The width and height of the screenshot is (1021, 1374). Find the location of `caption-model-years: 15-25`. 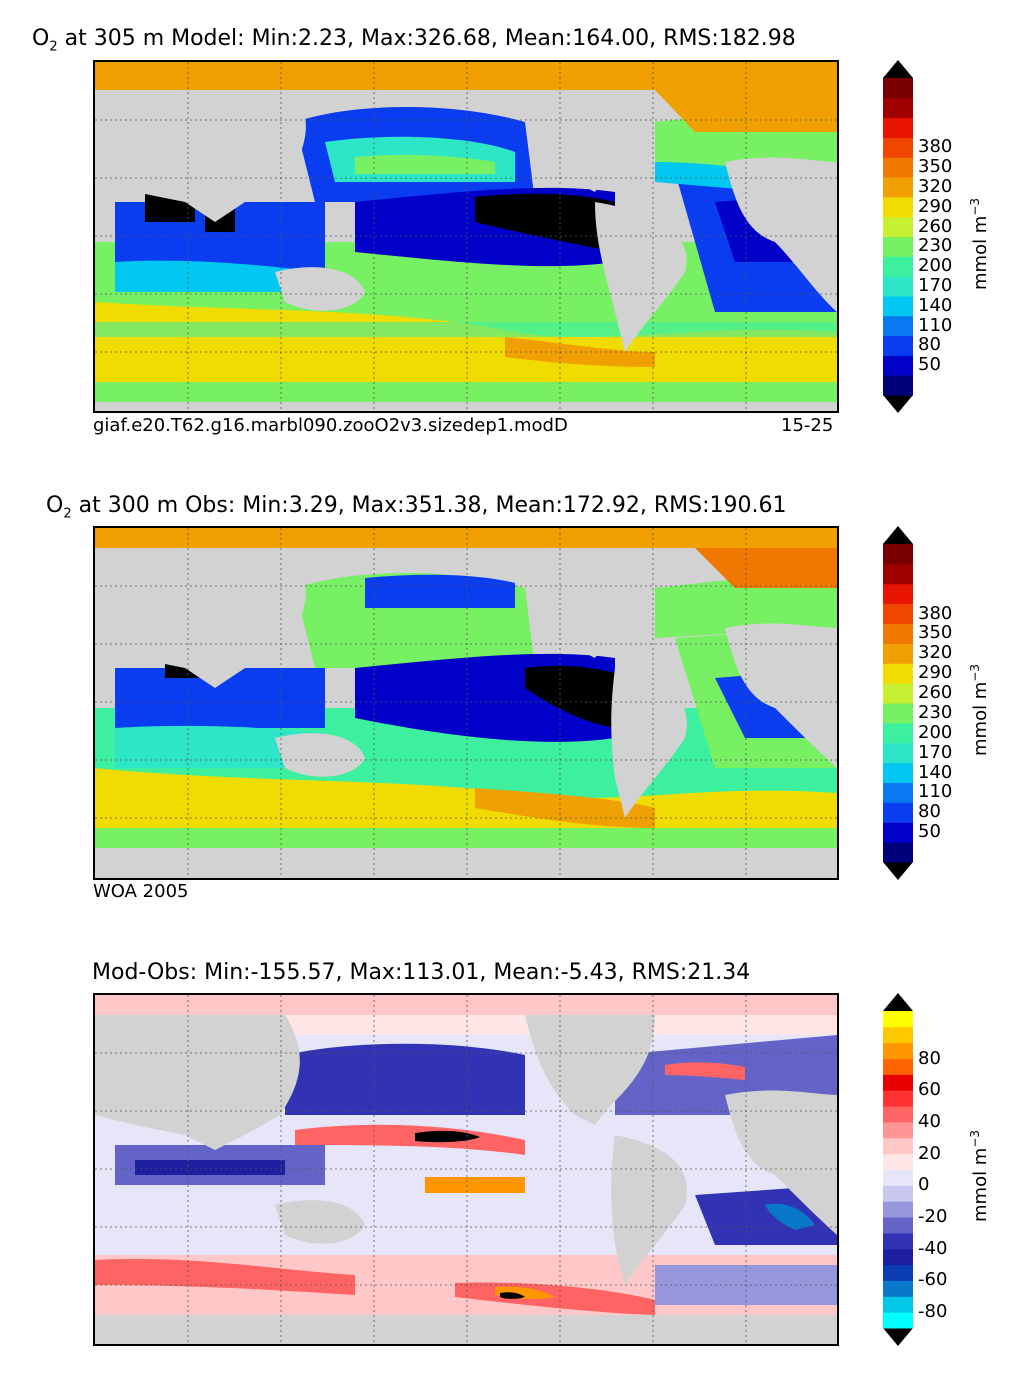

caption-model-years: 15-25 is located at coordinates (807, 425).